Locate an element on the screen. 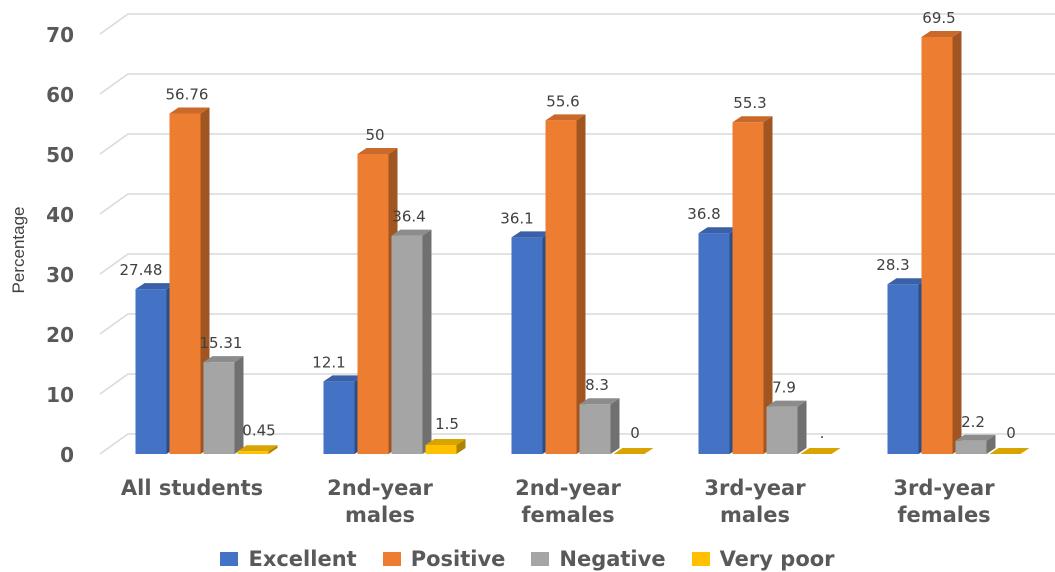 Image resolution: width=1055 pixels, height=572 pixels. legend-item: Negative is located at coordinates (598, 559).